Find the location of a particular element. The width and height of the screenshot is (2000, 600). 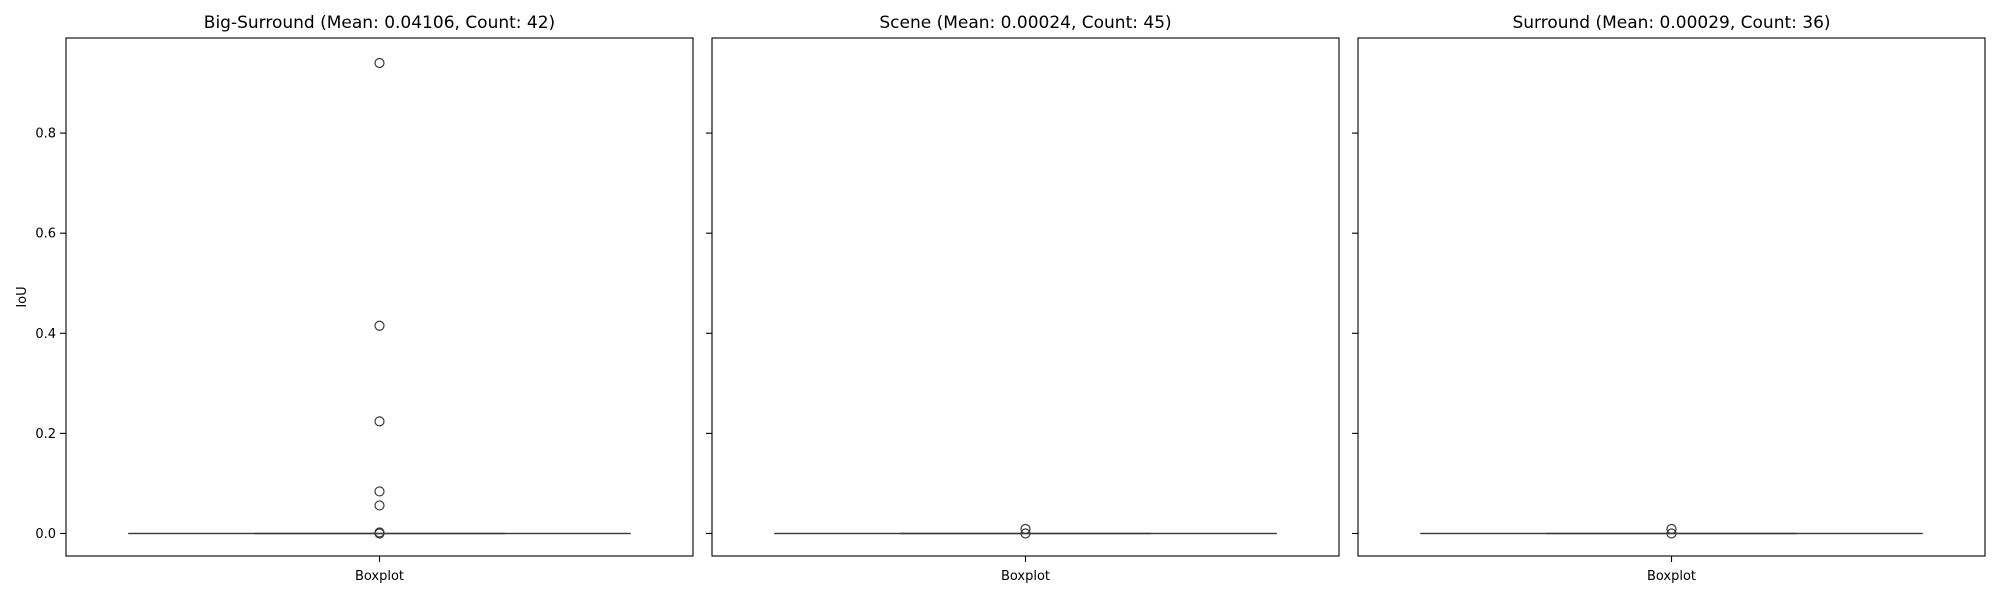

y-tick-label: 0.0 is located at coordinates (45, 534).